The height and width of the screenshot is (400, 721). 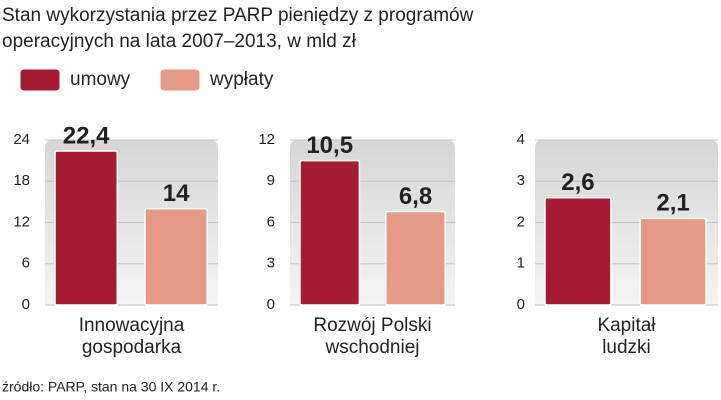 What do you see at coordinates (100, 79) in the screenshot?
I see `legend-label: umowy` at bounding box center [100, 79].